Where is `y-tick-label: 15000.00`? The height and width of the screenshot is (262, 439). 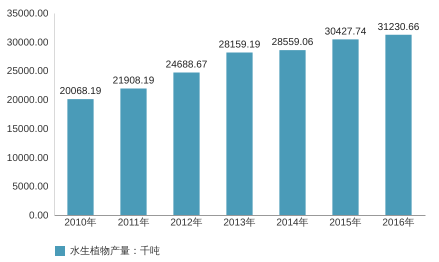 y-tick-label: 15000.00 is located at coordinates (27, 129).